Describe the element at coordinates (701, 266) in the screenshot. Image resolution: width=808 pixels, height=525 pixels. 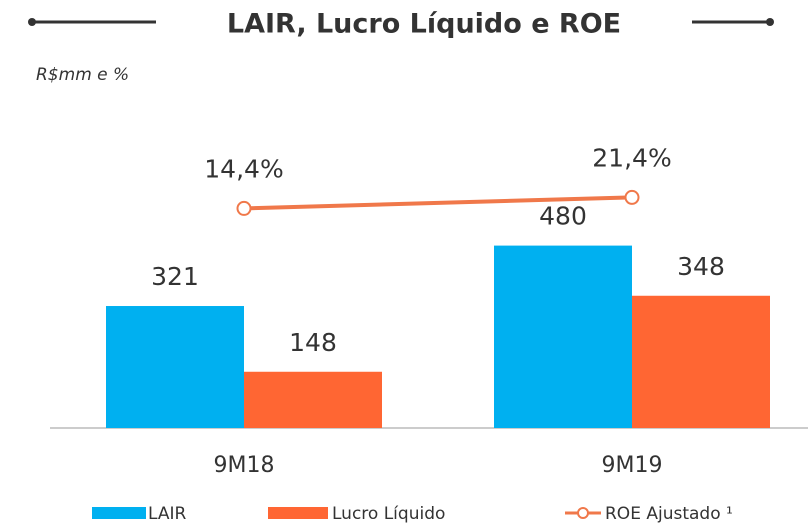
I see `data-label: 348` at that location.